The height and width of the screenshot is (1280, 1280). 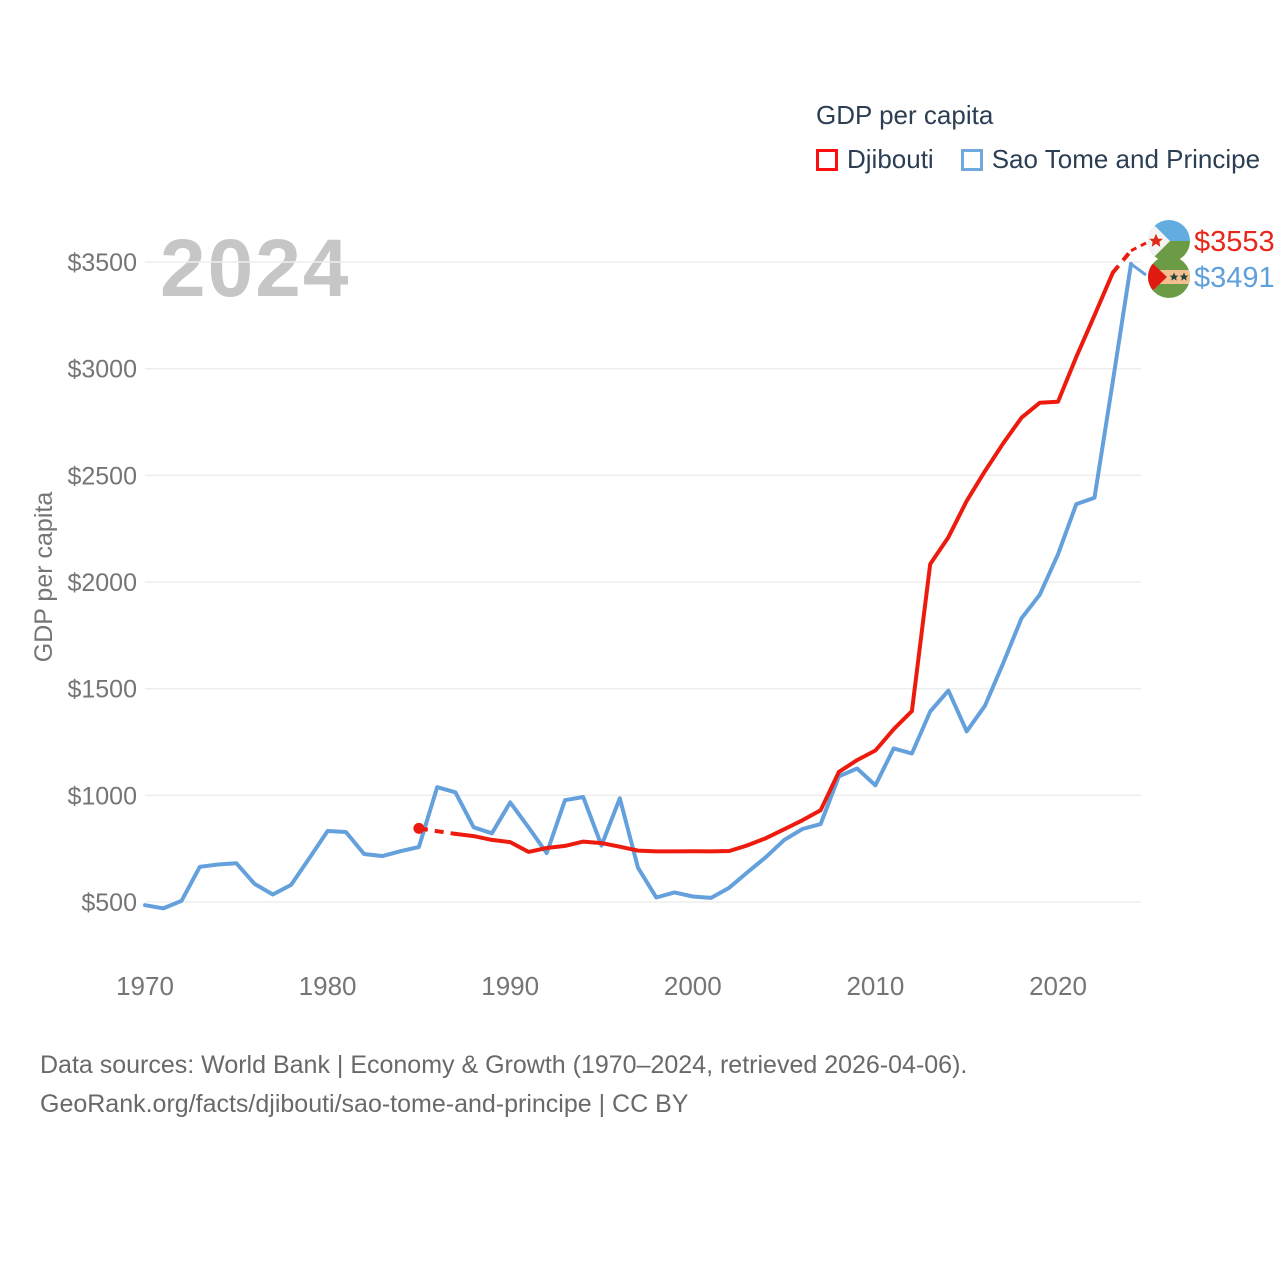 I want to click on x-tick-label-2020: 2020, so click(x=1058, y=986).